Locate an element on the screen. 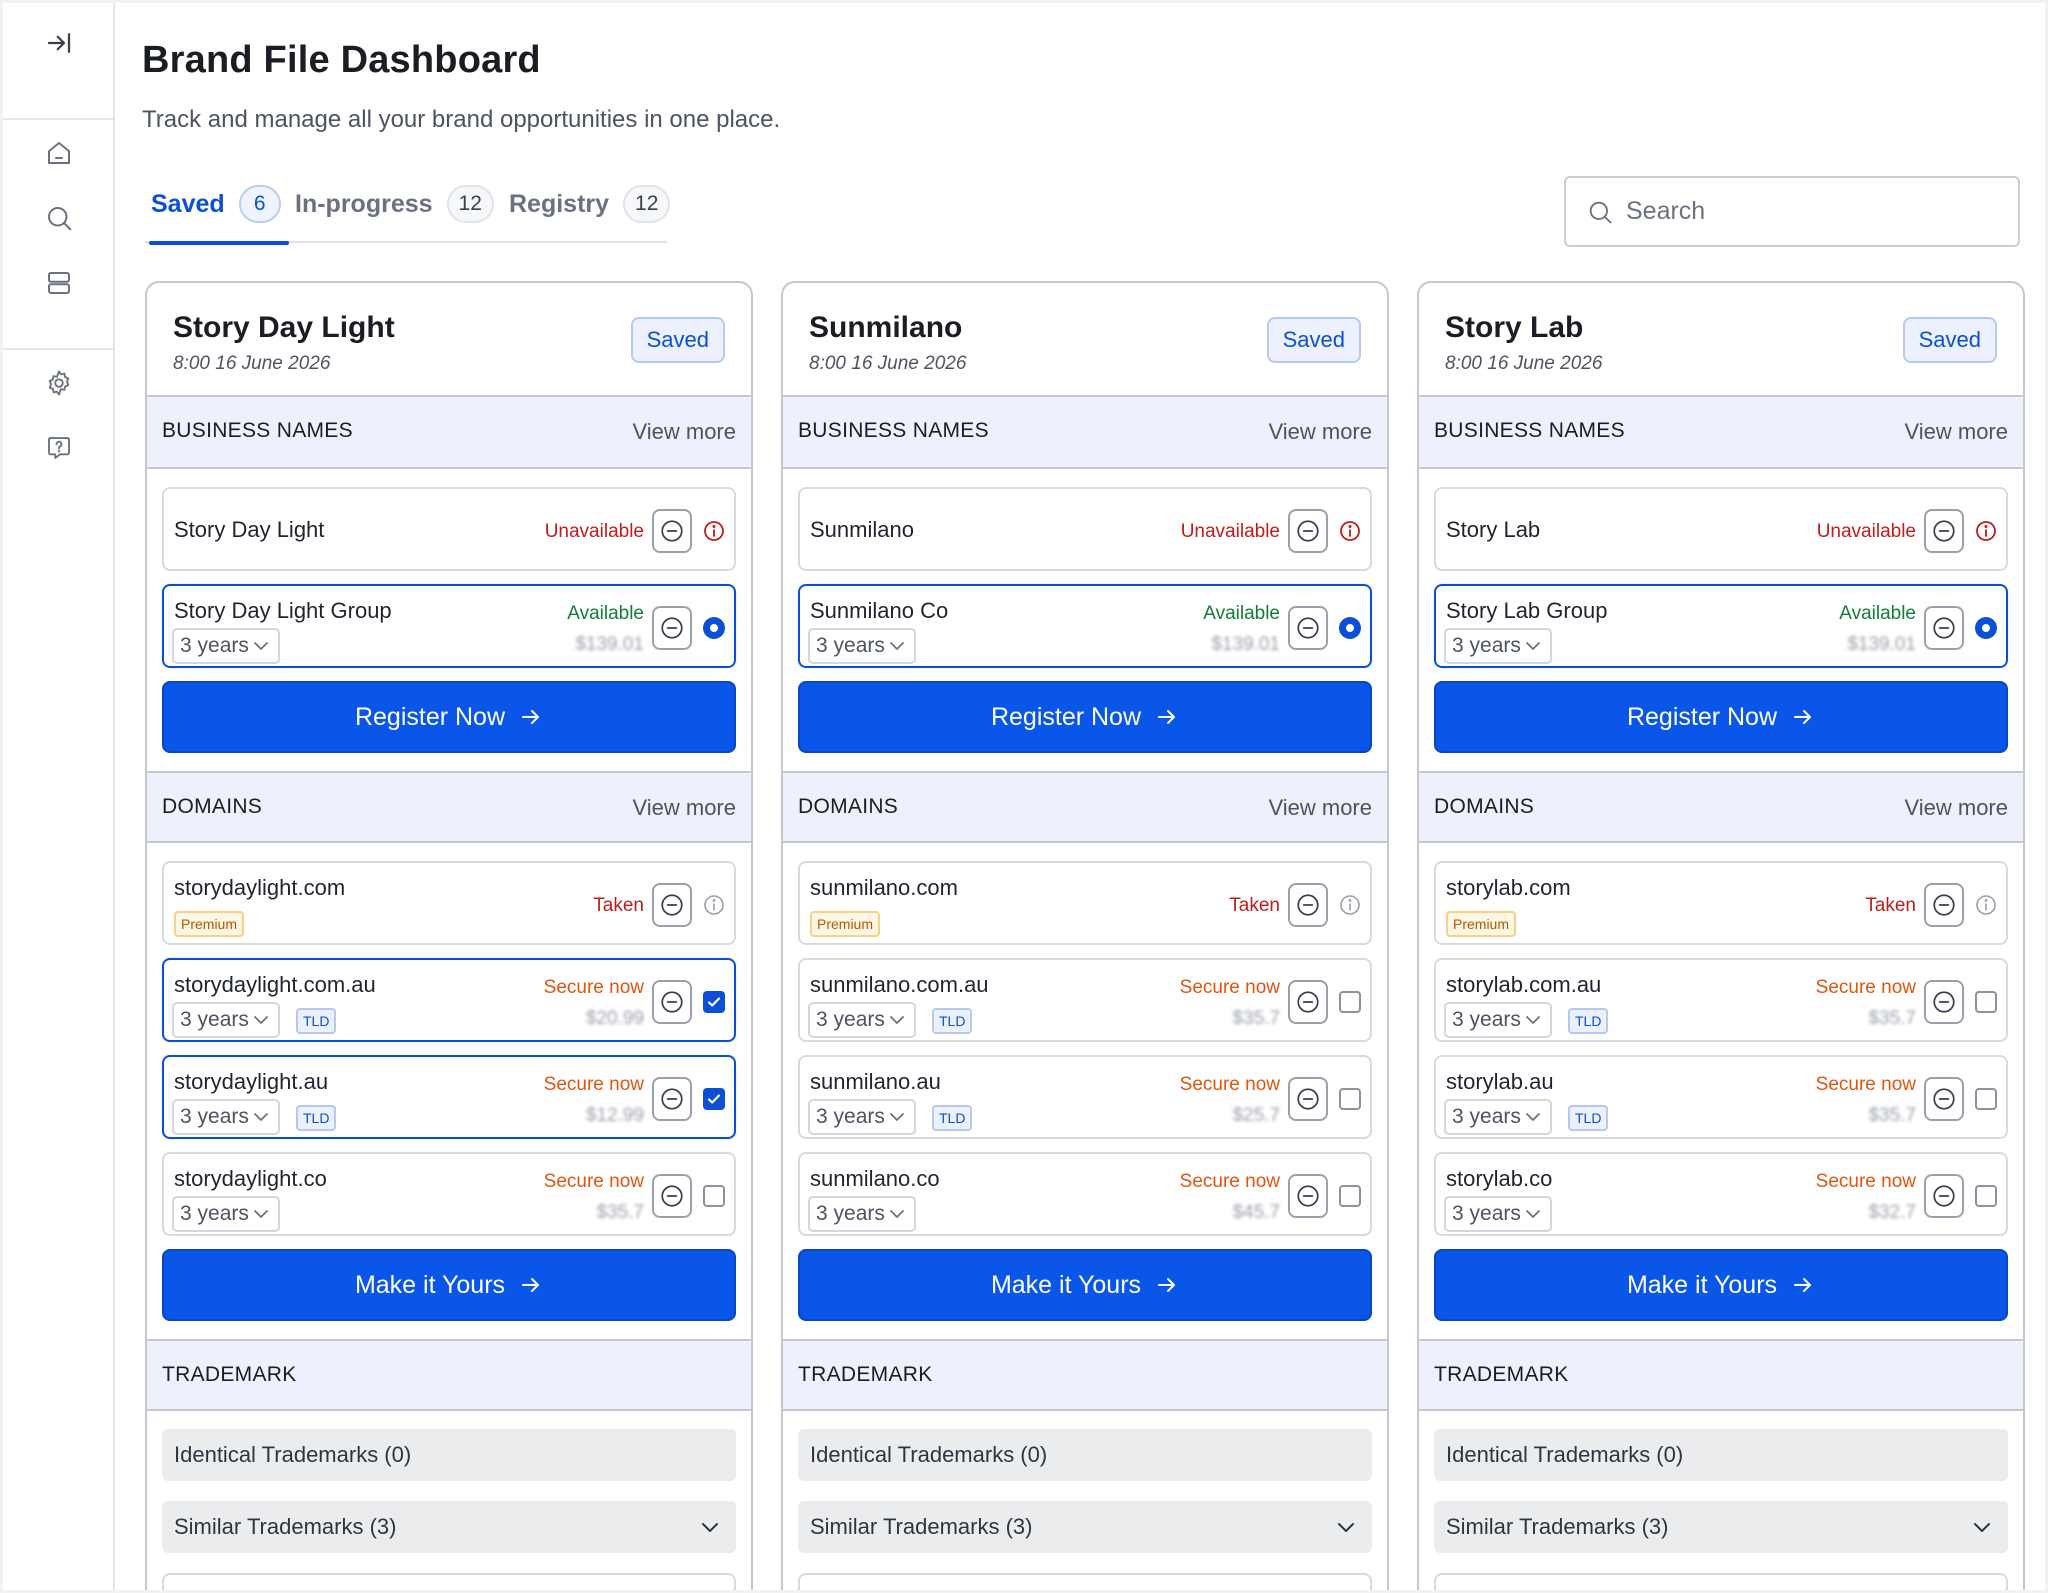 The width and height of the screenshot is (2048, 1593). tab-saved: Saved 6 is located at coordinates (219, 213).